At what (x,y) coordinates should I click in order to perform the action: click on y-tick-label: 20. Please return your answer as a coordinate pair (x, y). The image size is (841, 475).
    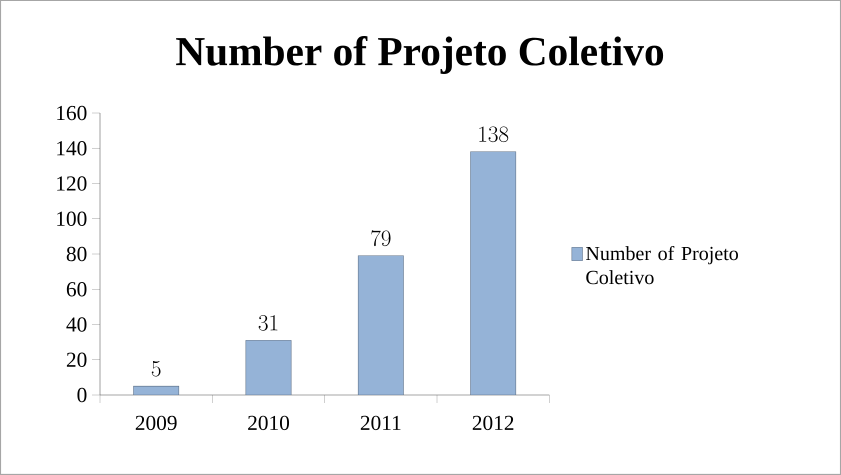
    Looking at the image, I should click on (76, 359).